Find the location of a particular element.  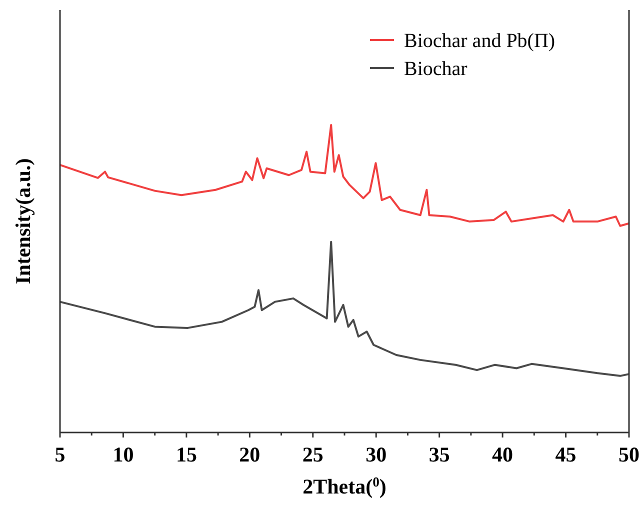

x-tick-label: 20 is located at coordinates (249, 454).